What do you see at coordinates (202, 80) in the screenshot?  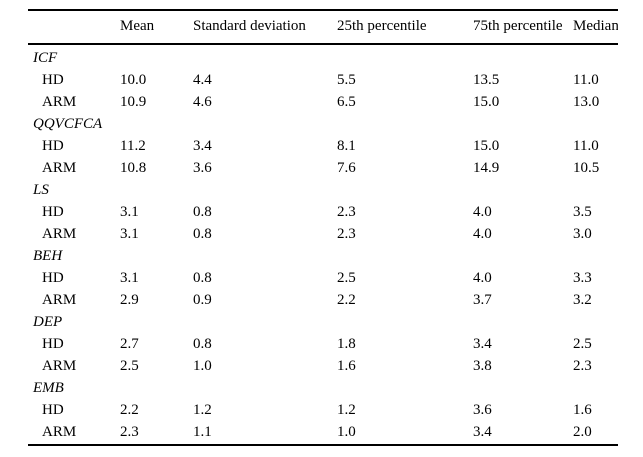 I see `value-cell: 4.4` at bounding box center [202, 80].